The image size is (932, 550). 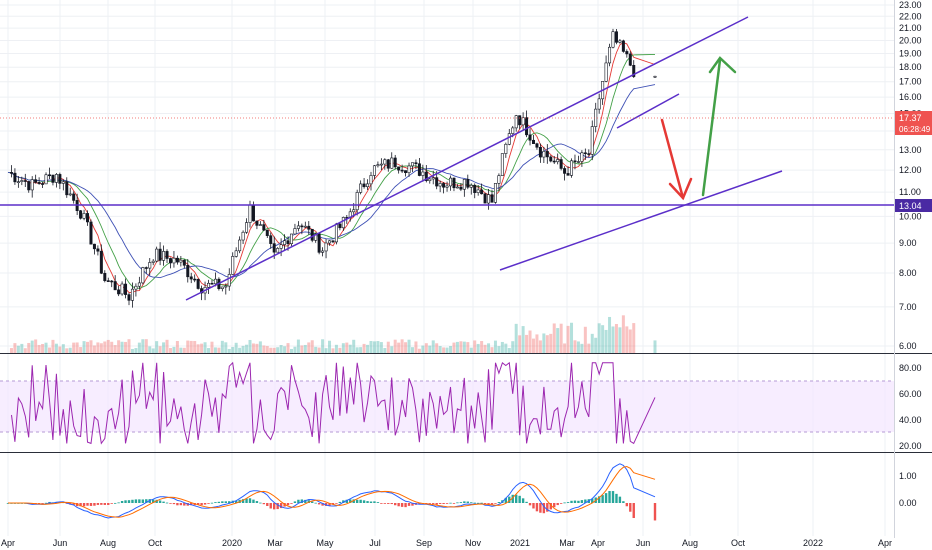 I want to click on time-tick-label: Apr, so click(x=598, y=543).